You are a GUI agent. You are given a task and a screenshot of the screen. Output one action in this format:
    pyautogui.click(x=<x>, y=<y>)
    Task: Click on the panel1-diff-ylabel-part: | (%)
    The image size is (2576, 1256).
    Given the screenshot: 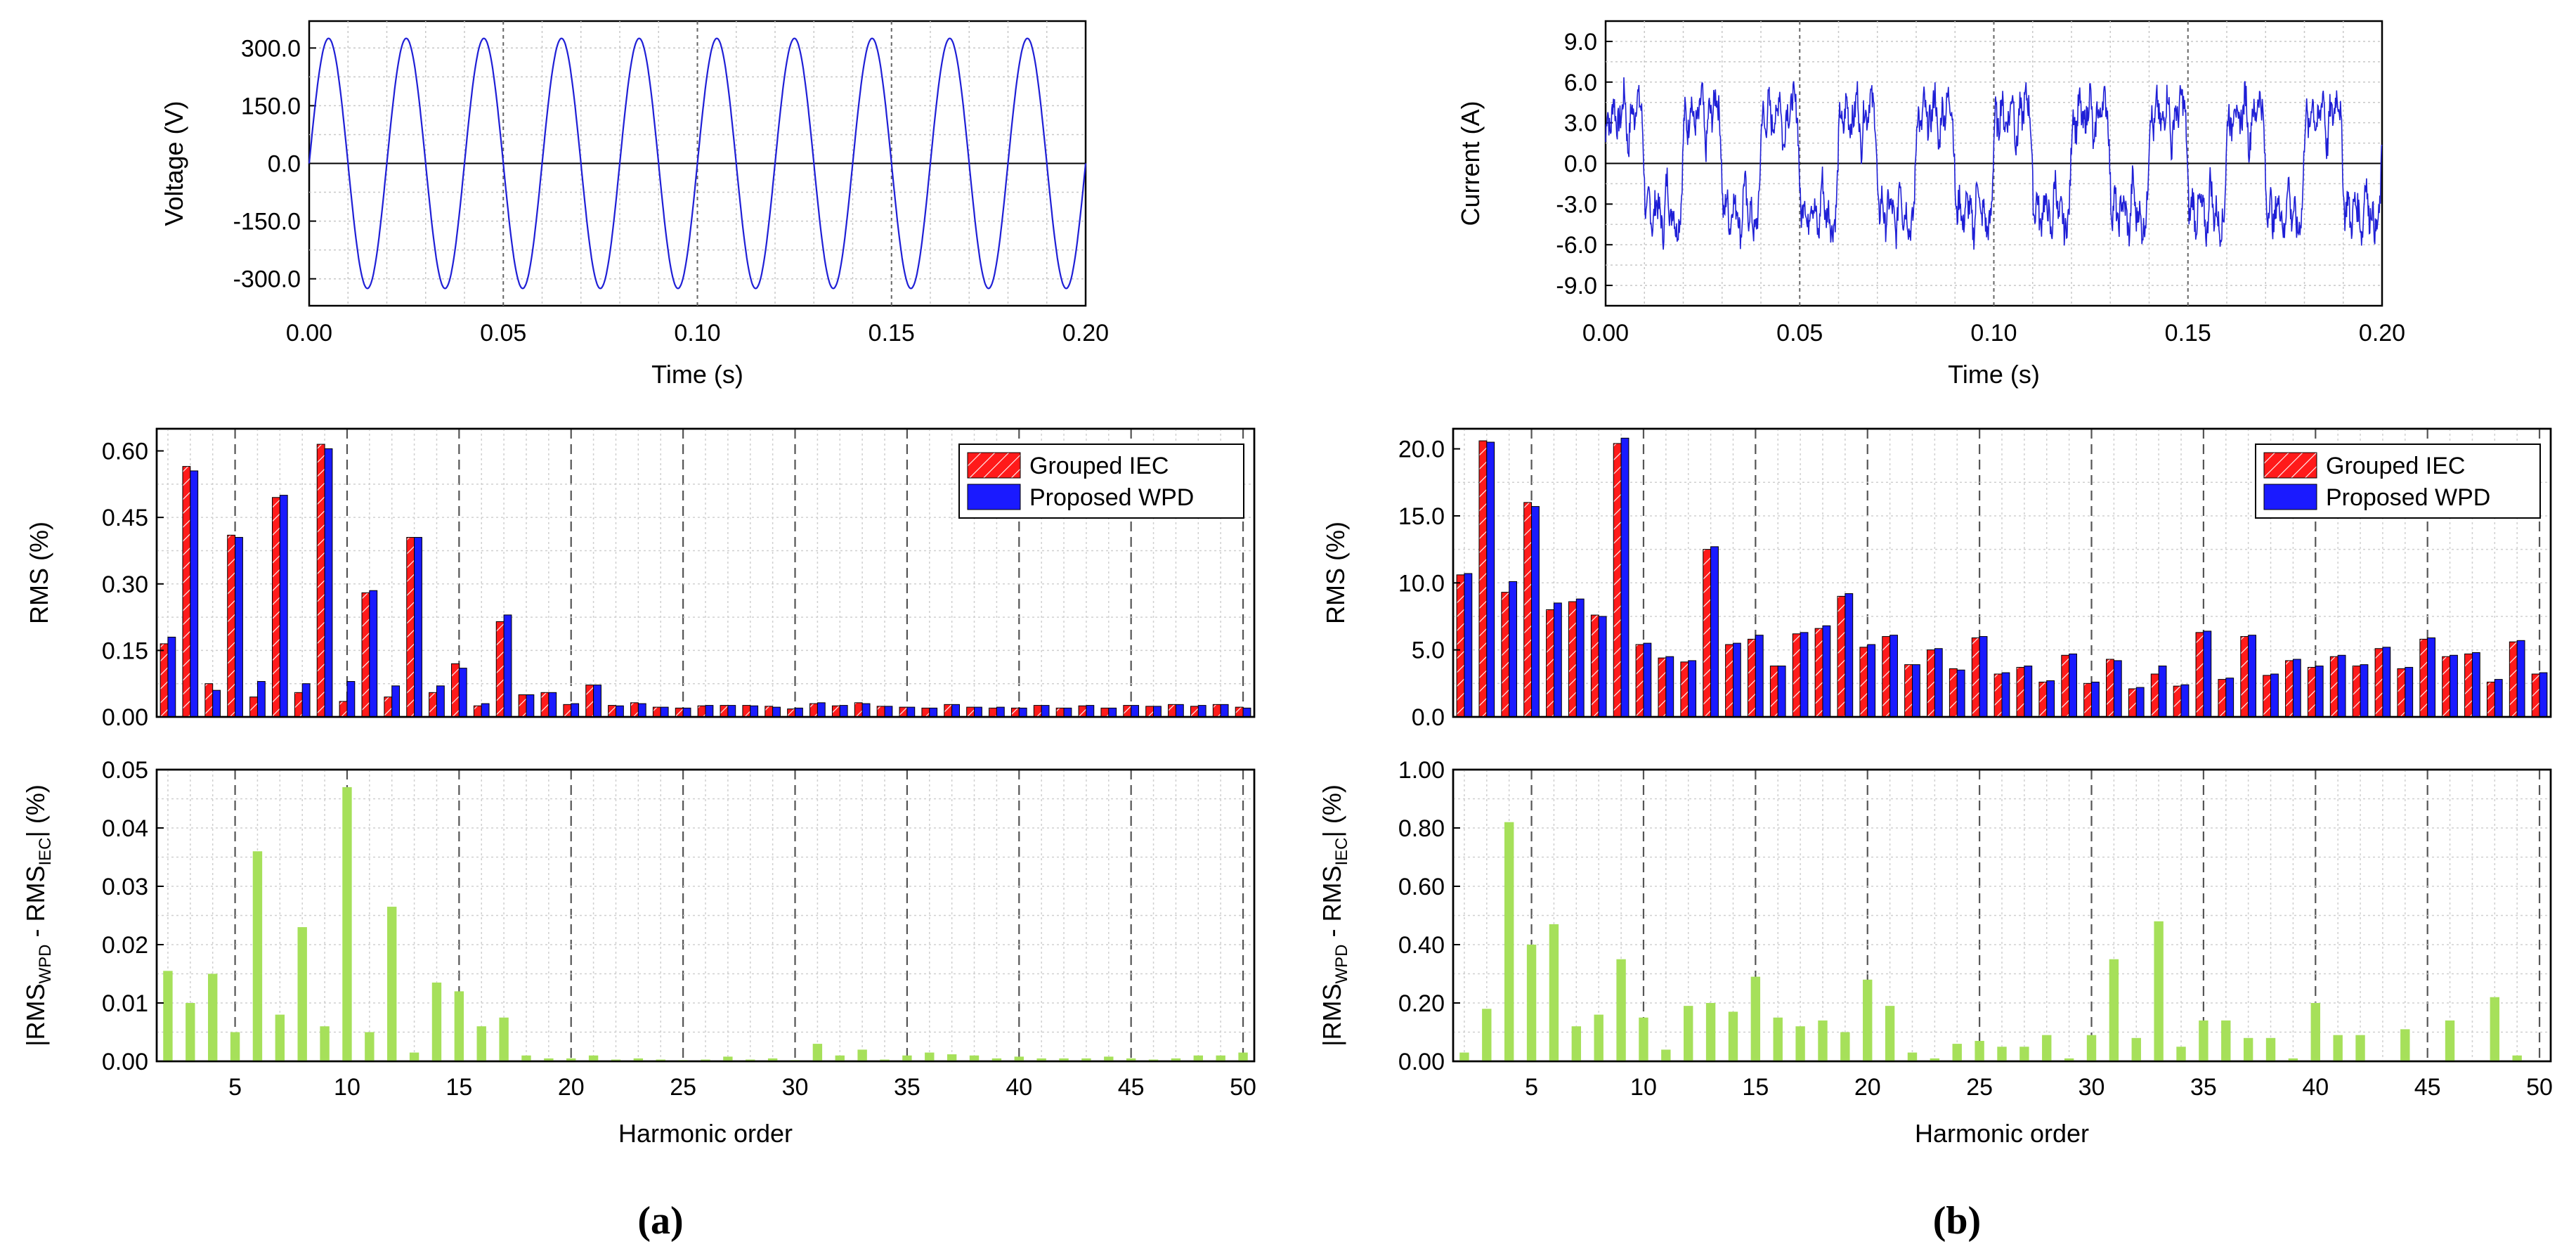 What is the action you would take?
    pyautogui.click(x=1332, y=810)
    